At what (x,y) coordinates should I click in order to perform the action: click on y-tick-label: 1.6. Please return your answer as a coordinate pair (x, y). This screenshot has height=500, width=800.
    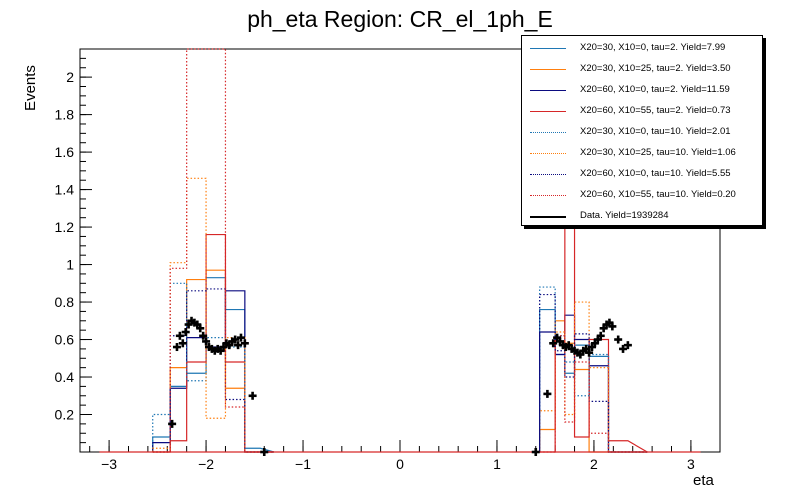
    Looking at the image, I should click on (65, 152).